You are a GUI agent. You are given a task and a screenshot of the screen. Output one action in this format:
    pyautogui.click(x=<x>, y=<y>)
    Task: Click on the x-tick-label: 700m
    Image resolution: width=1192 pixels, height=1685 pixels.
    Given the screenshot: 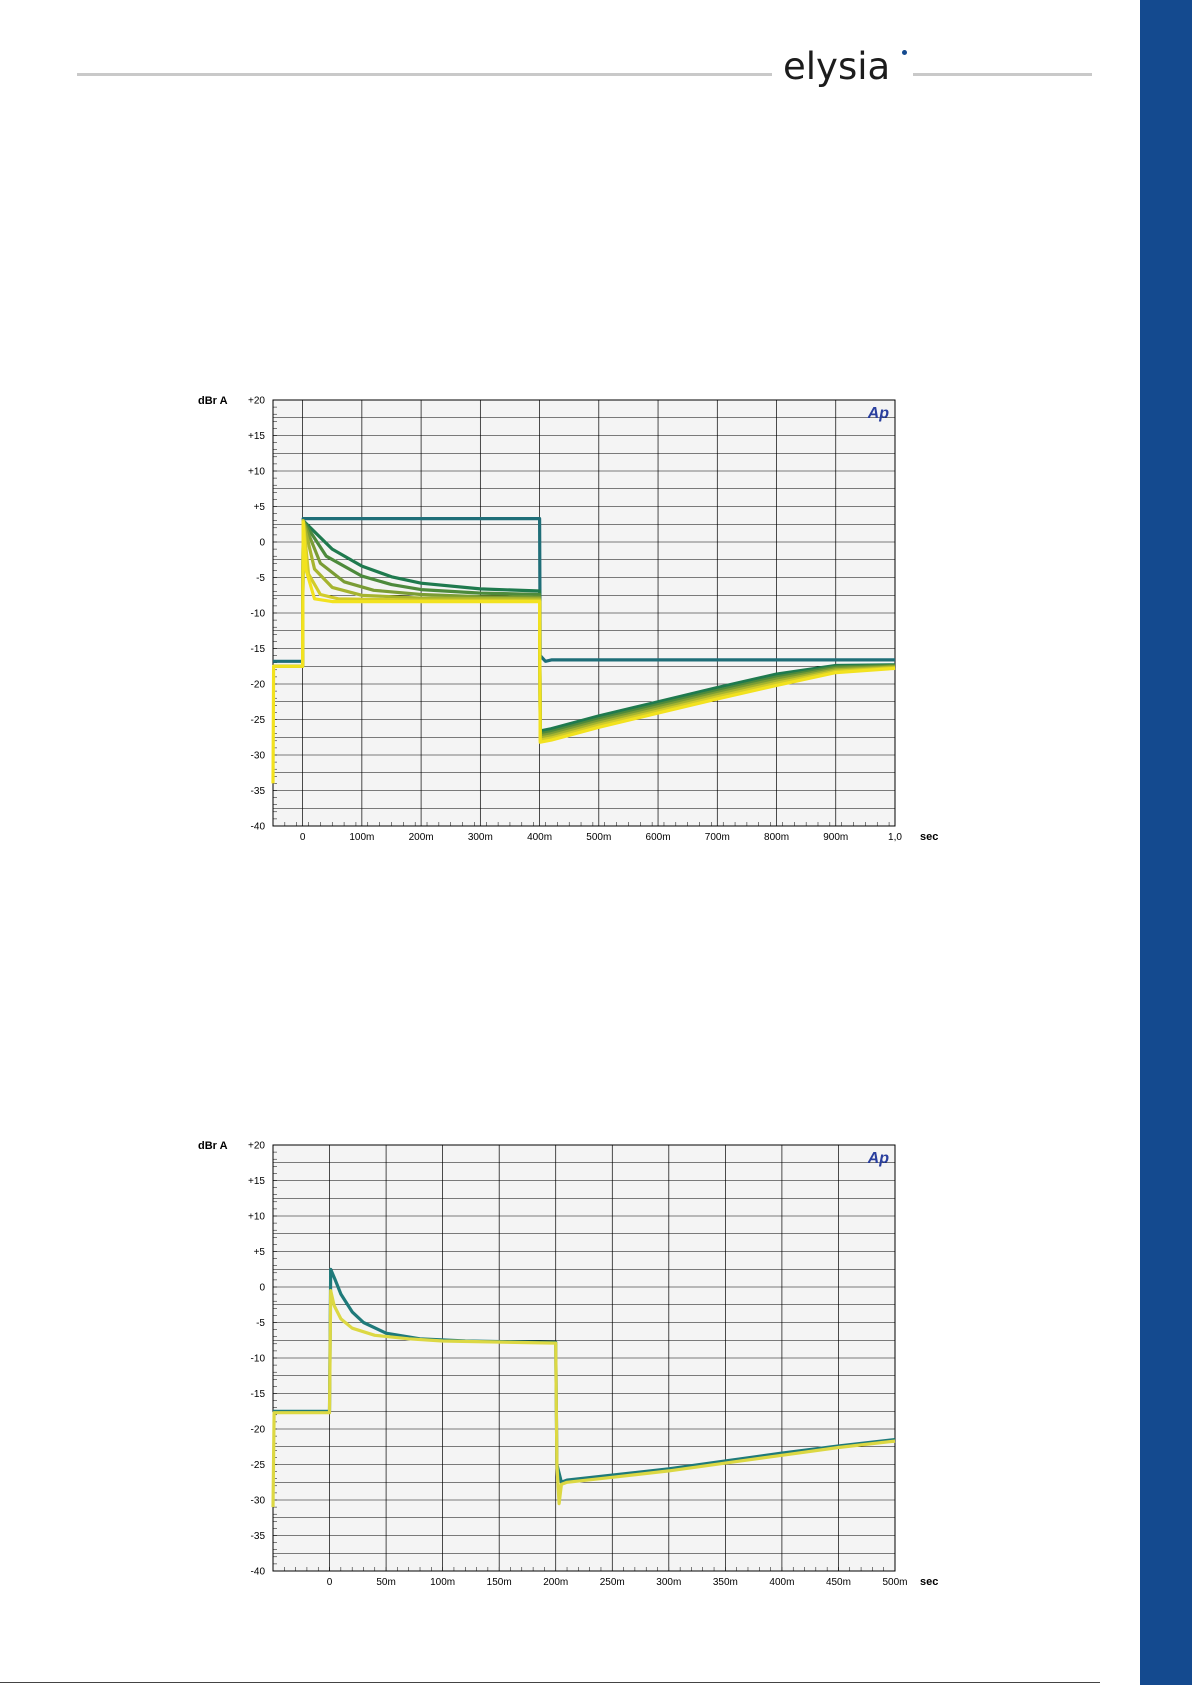 What is the action you would take?
    pyautogui.click(x=717, y=837)
    